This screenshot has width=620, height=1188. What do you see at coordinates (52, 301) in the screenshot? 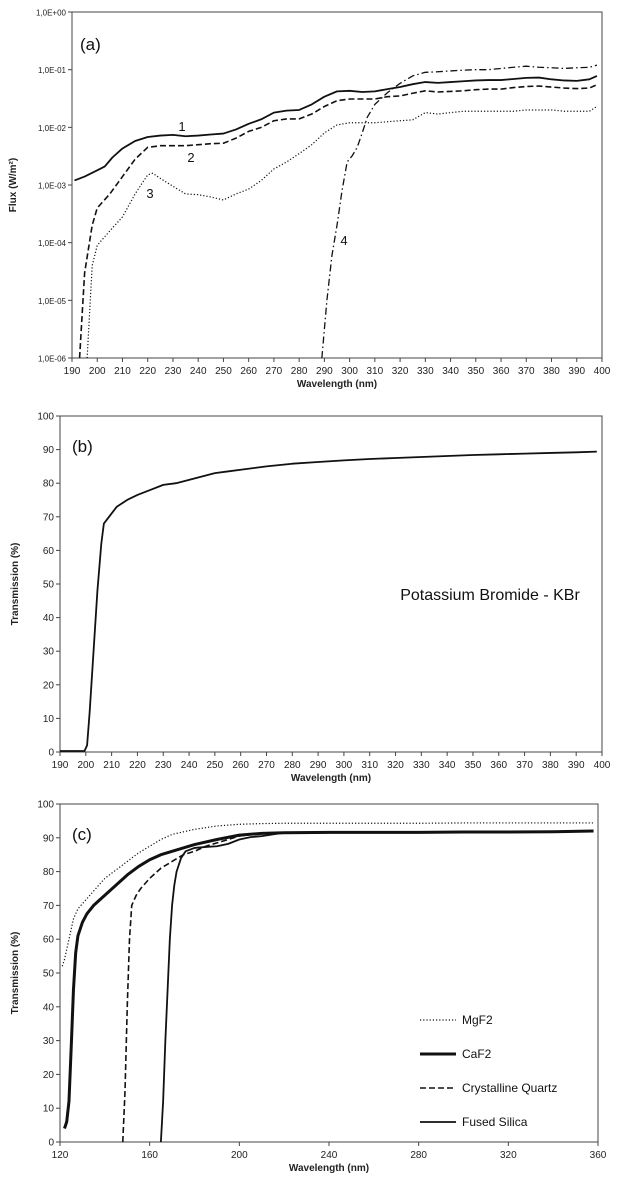
I see `y-tick-label: 1,0E-05` at bounding box center [52, 301].